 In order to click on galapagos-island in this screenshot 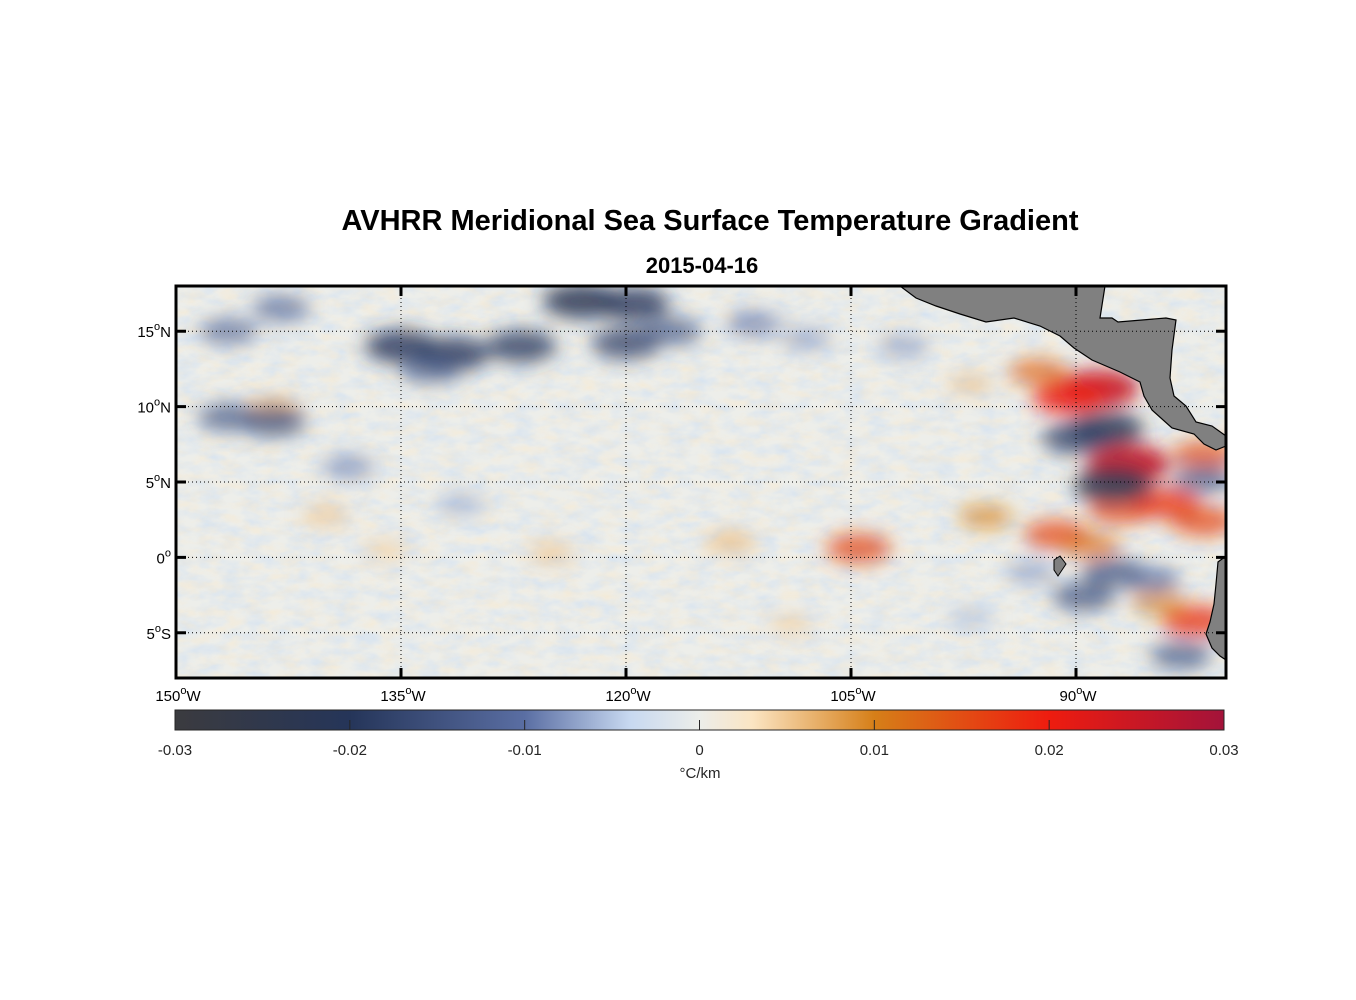, I will do `click(1060, 566)`.